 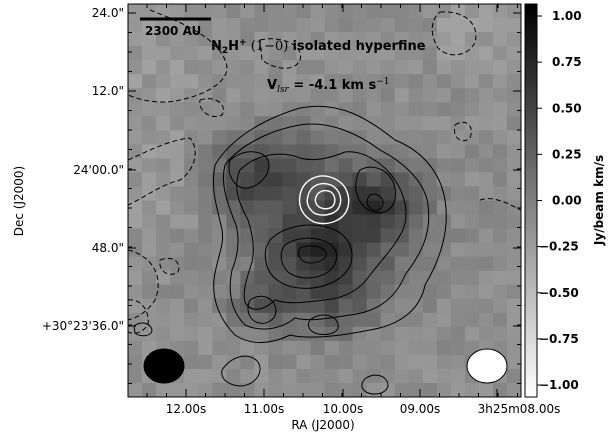 I want to click on colorbar-tick-label: 0.75, so click(x=567, y=62).